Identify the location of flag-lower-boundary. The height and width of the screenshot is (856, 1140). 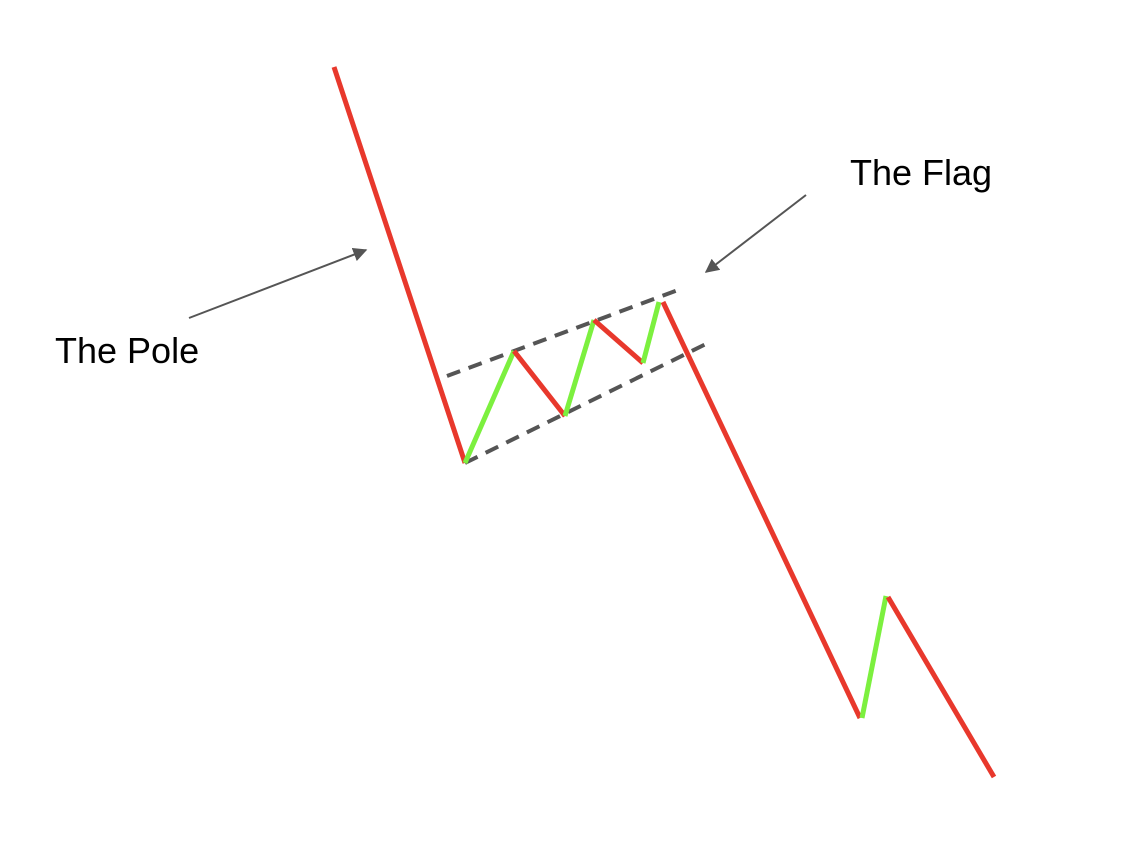
(587, 402).